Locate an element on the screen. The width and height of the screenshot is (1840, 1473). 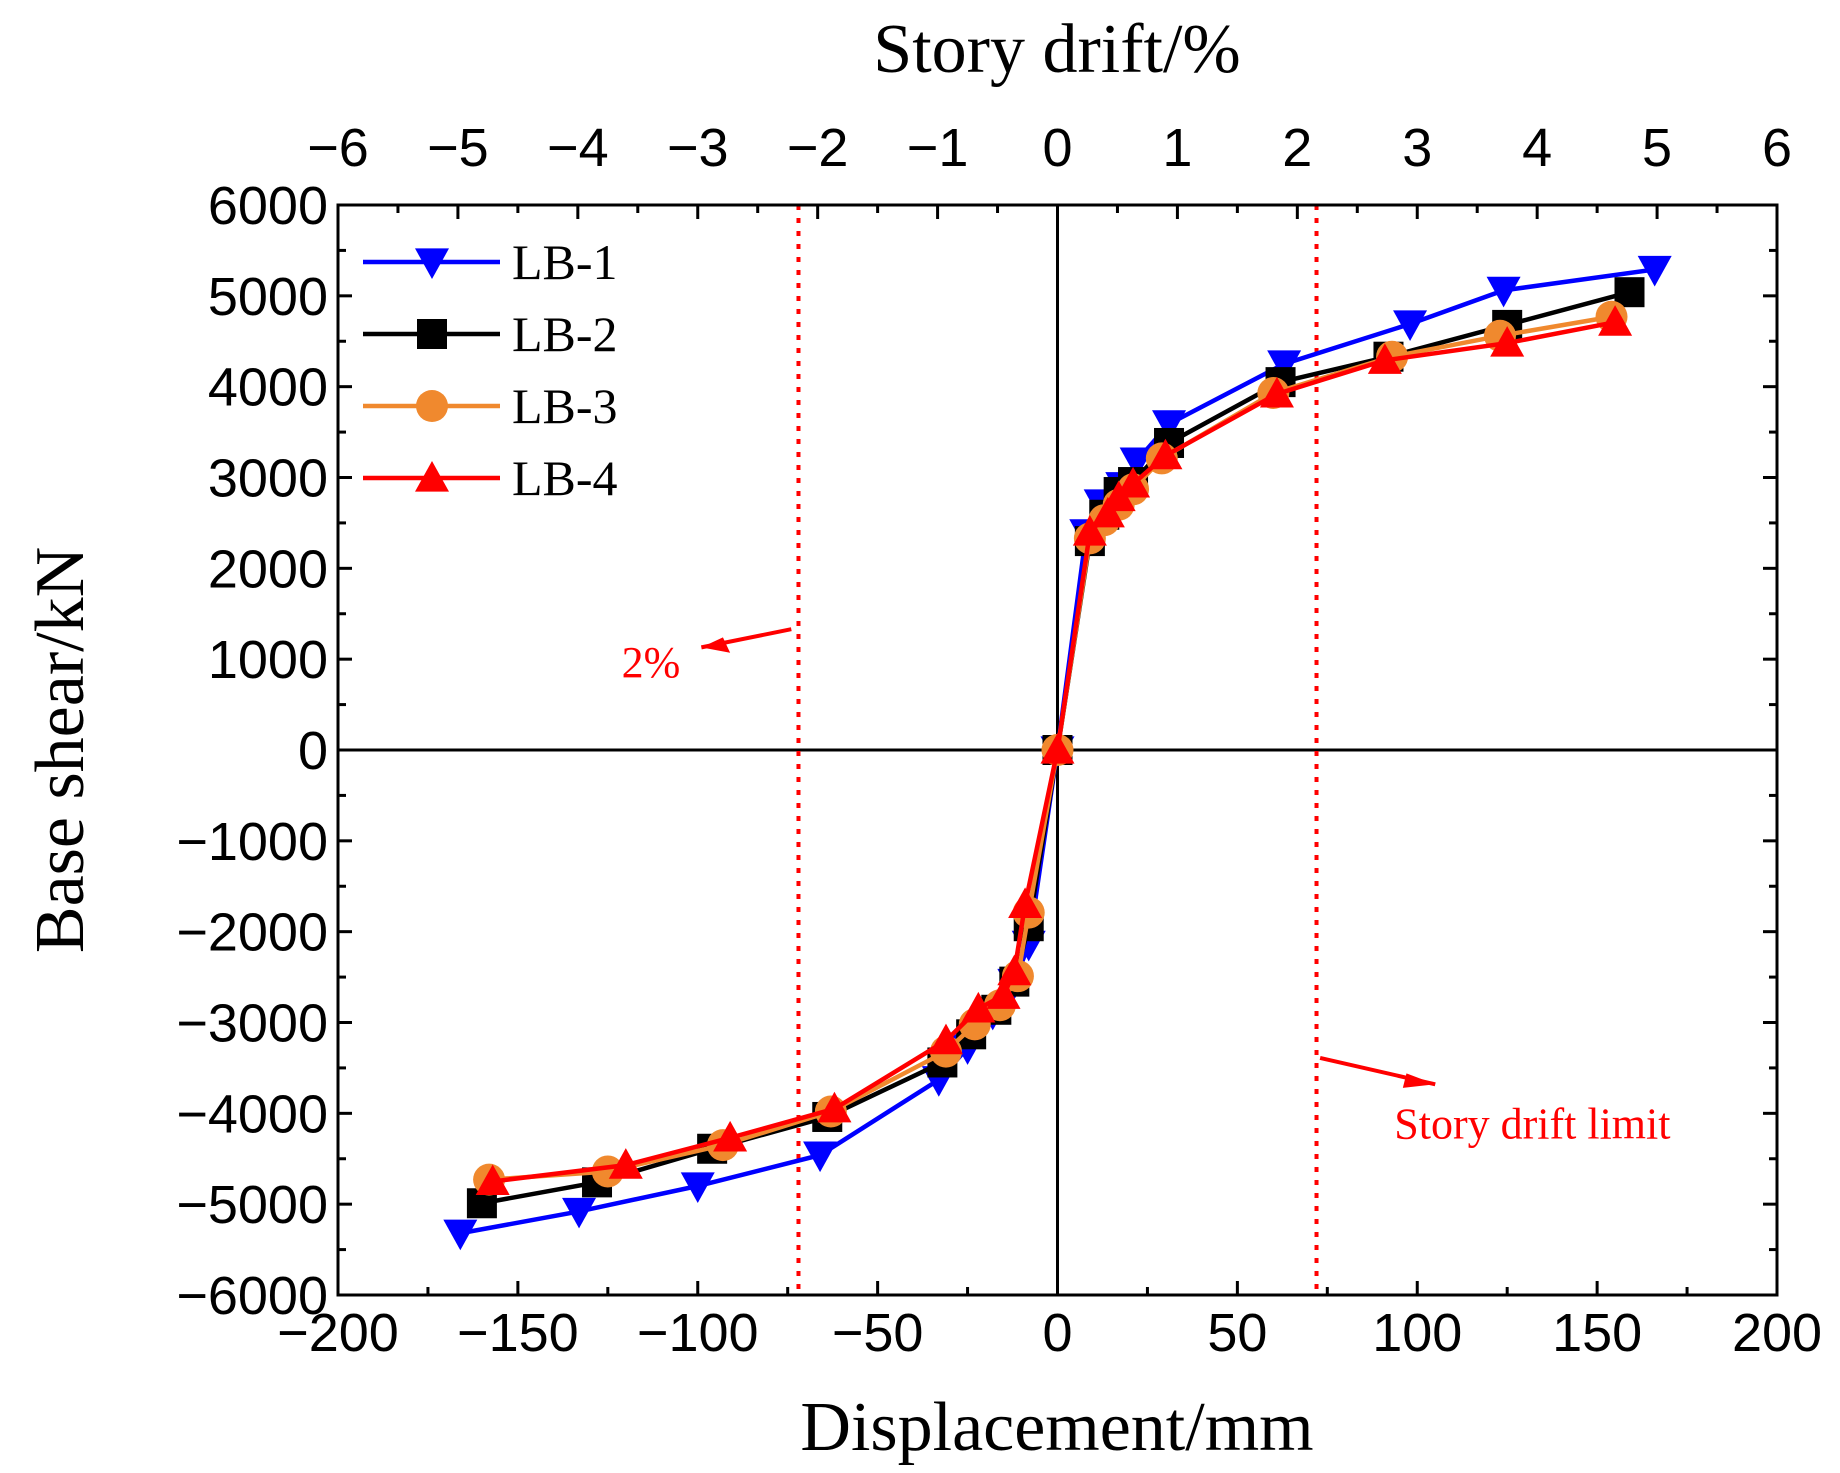
legend-label-LB-3: LB-3 is located at coordinates (565, 406).